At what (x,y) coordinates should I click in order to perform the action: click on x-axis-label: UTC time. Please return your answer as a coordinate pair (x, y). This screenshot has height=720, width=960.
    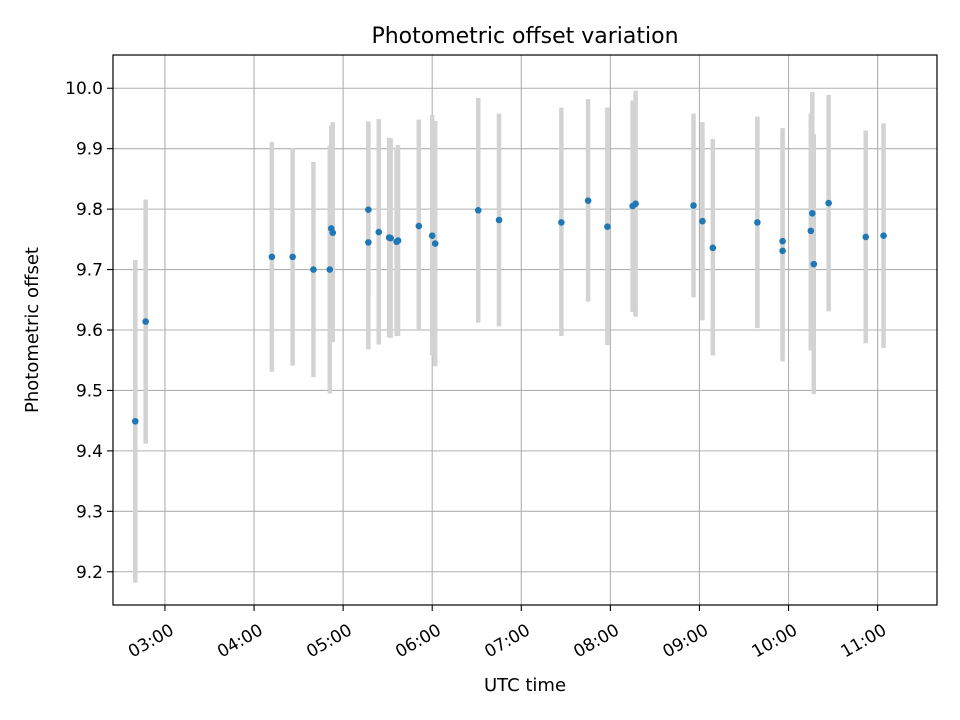
    Looking at the image, I should click on (525, 685).